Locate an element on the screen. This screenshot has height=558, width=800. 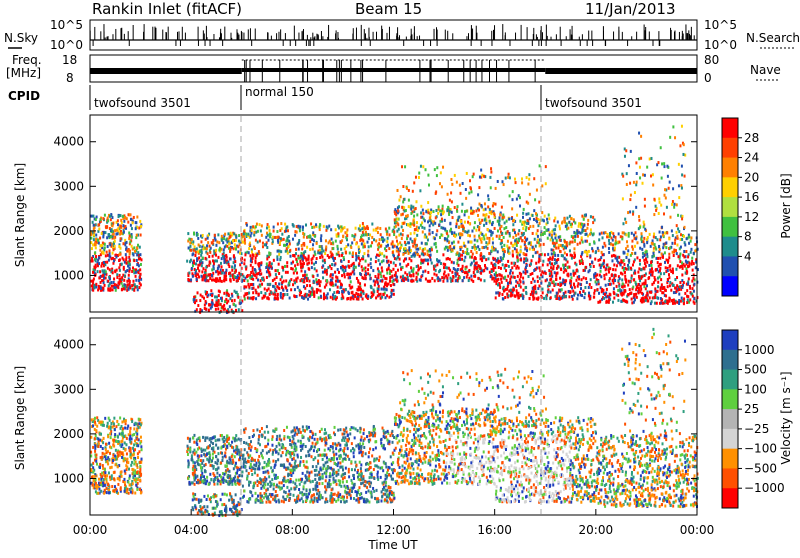
power-colorbar-label: 20 is located at coordinates (751, 177).